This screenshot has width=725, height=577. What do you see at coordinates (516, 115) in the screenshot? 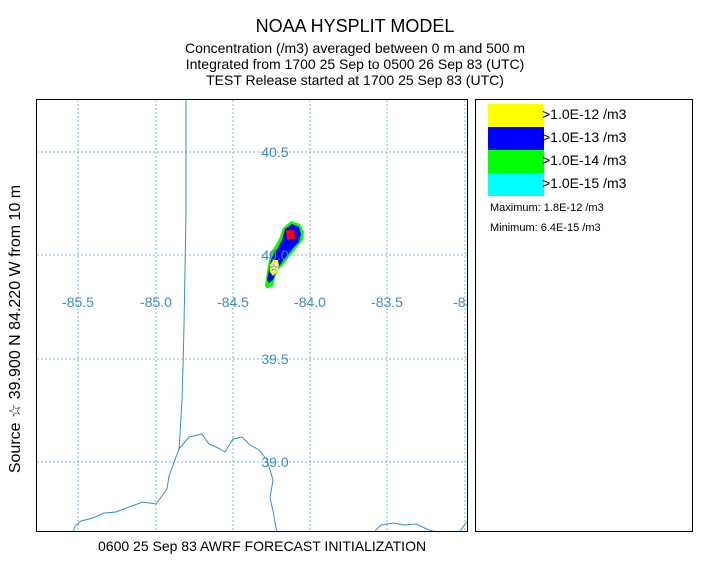
I see `legend-swatch-yellow` at bounding box center [516, 115].